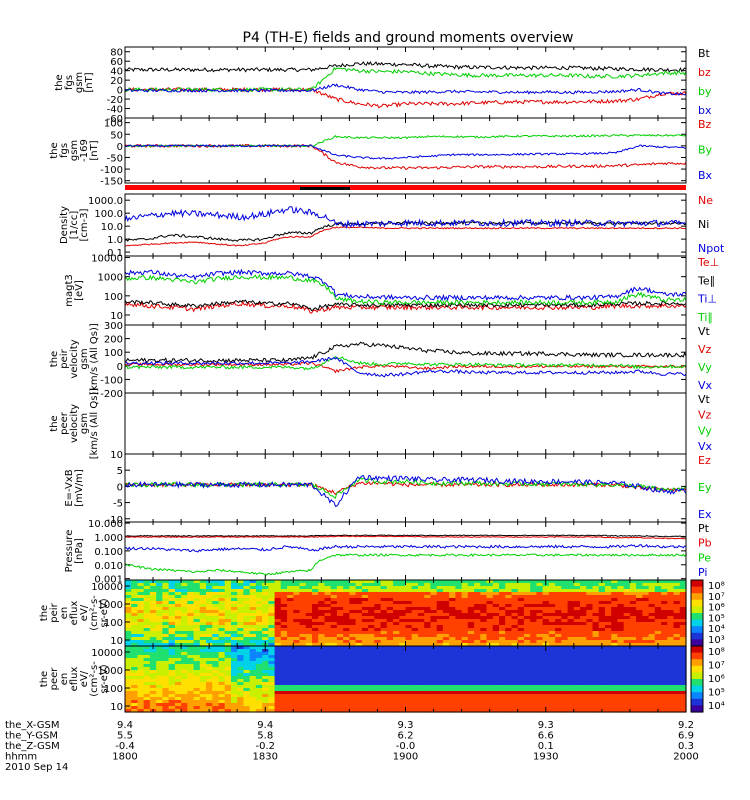  What do you see at coordinates (69, 290) in the screenshot?
I see `ylabel-line: magt3` at bounding box center [69, 290].